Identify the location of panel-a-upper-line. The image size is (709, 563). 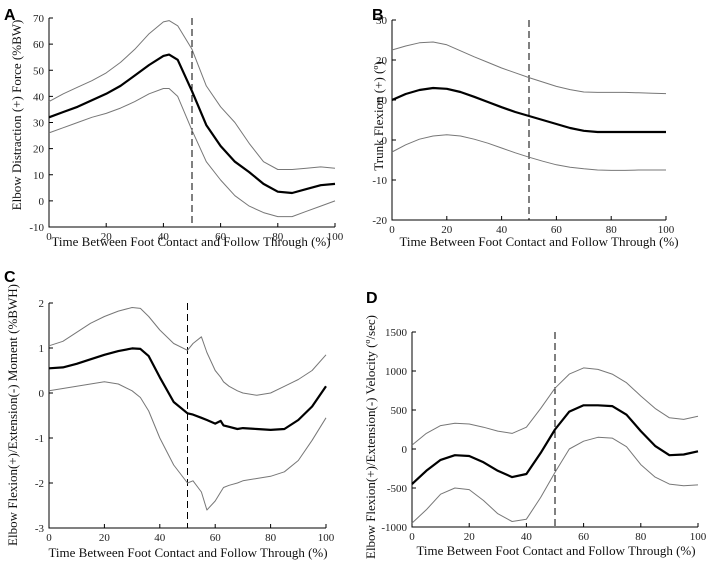
(192, 95).